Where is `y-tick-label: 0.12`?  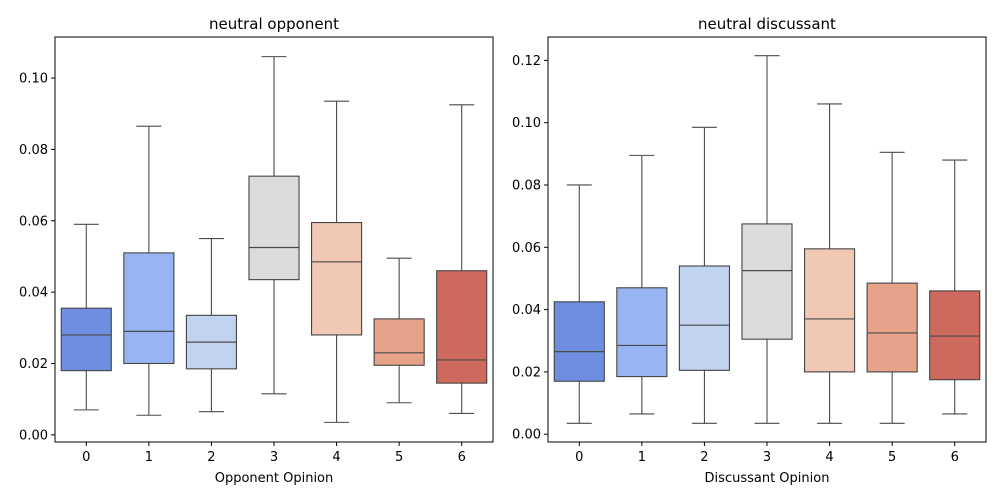 y-tick-label: 0.12 is located at coordinates (526, 61).